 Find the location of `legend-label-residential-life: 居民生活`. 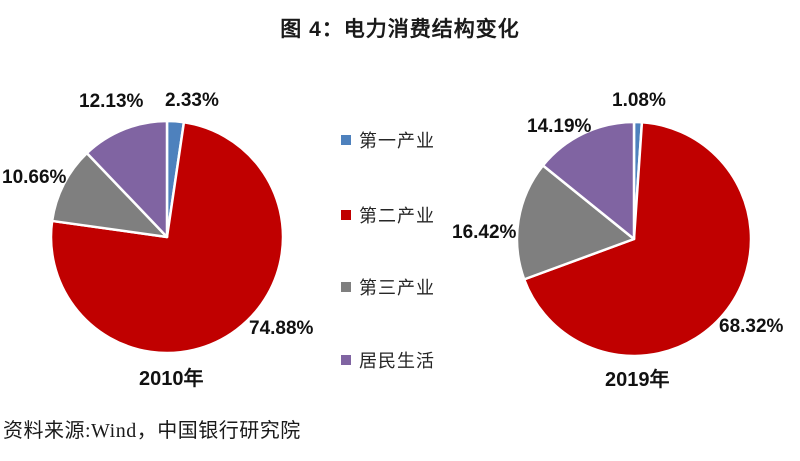

legend-label-residential-life: 居民生活 is located at coordinates (397, 361).